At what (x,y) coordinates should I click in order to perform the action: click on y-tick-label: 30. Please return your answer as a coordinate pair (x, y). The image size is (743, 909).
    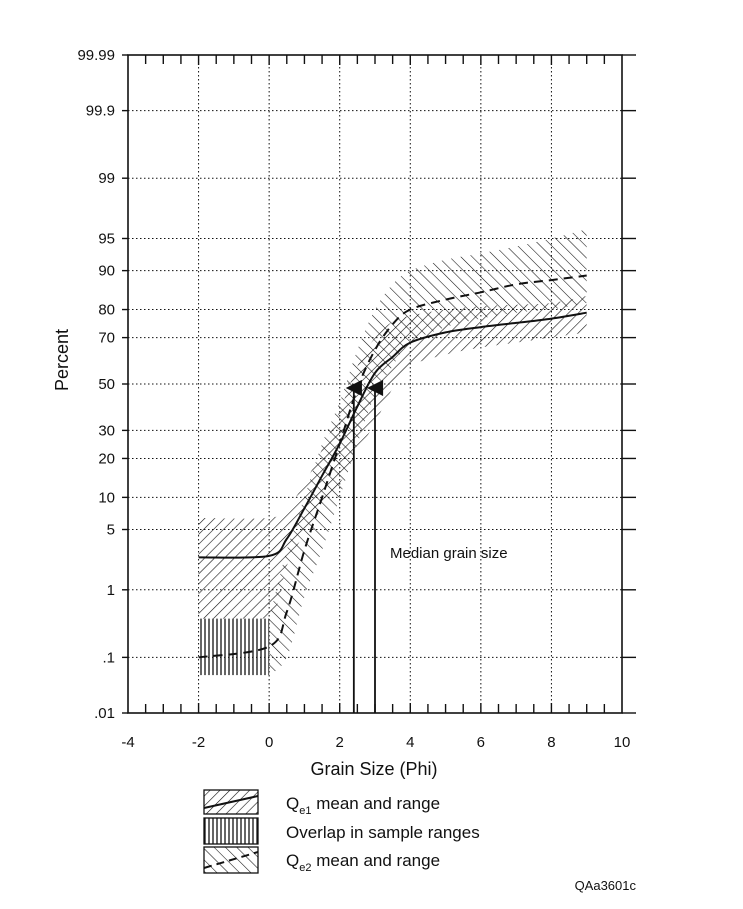
    Looking at the image, I should click on (106, 430).